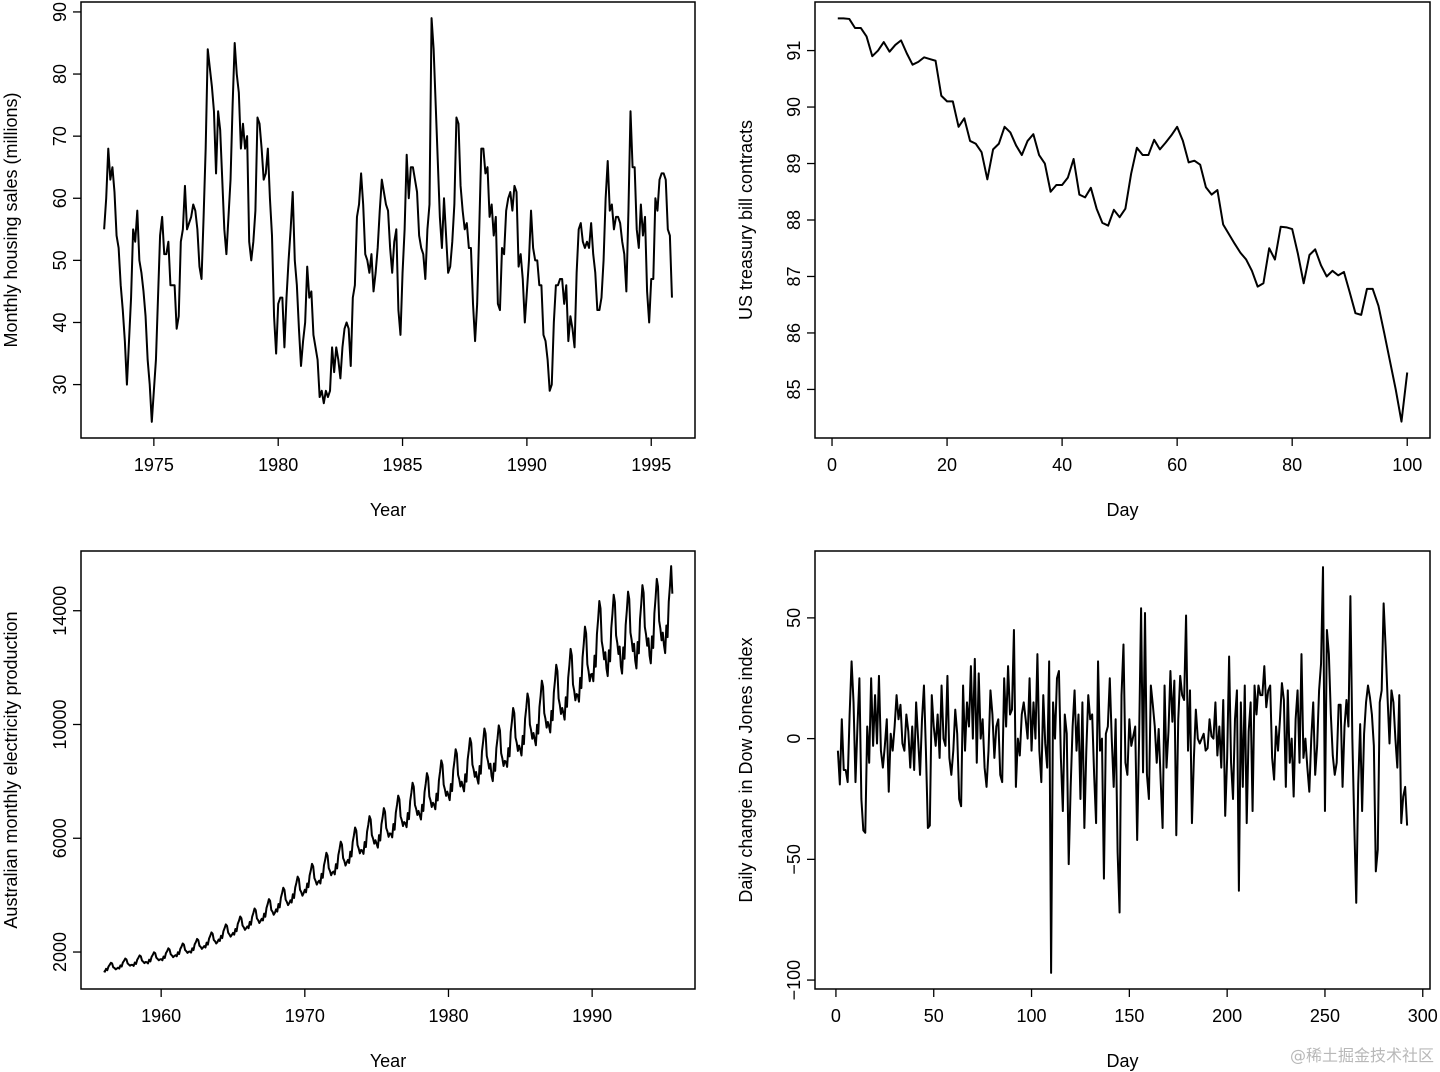  Describe the element at coordinates (794, 333) in the screenshot. I see `y-tick-label: 86` at that location.